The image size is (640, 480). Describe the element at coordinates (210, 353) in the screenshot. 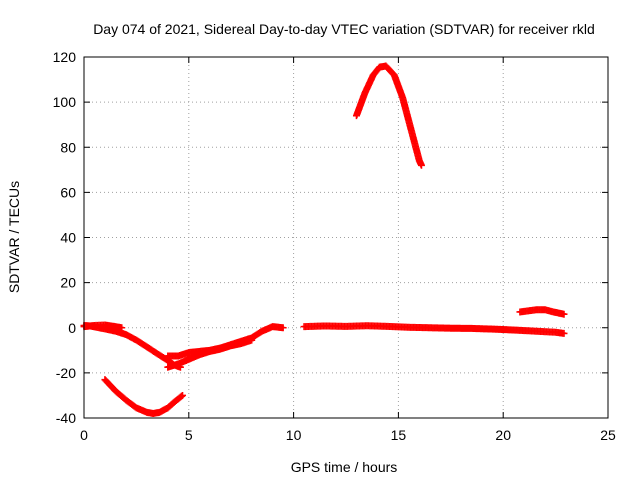

I see `series-track-lower-bump` at that location.